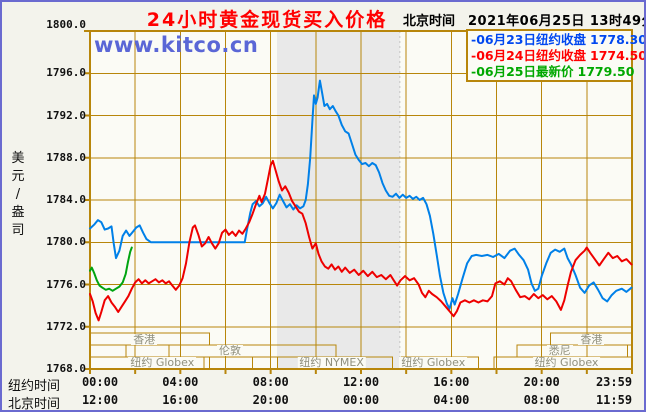 The image size is (646, 412). I want to click on legend-row: -06月25日 最新价 1779.50, so click(552, 71).